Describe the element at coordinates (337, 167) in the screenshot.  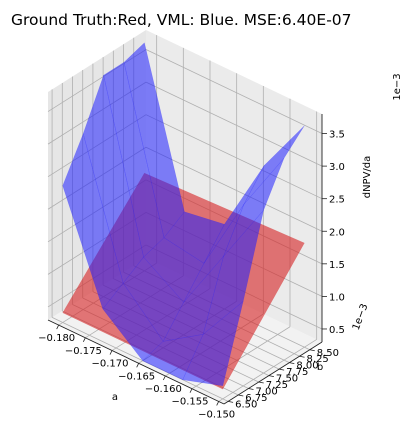
I see `z-tick-label: 3.0` at that location.